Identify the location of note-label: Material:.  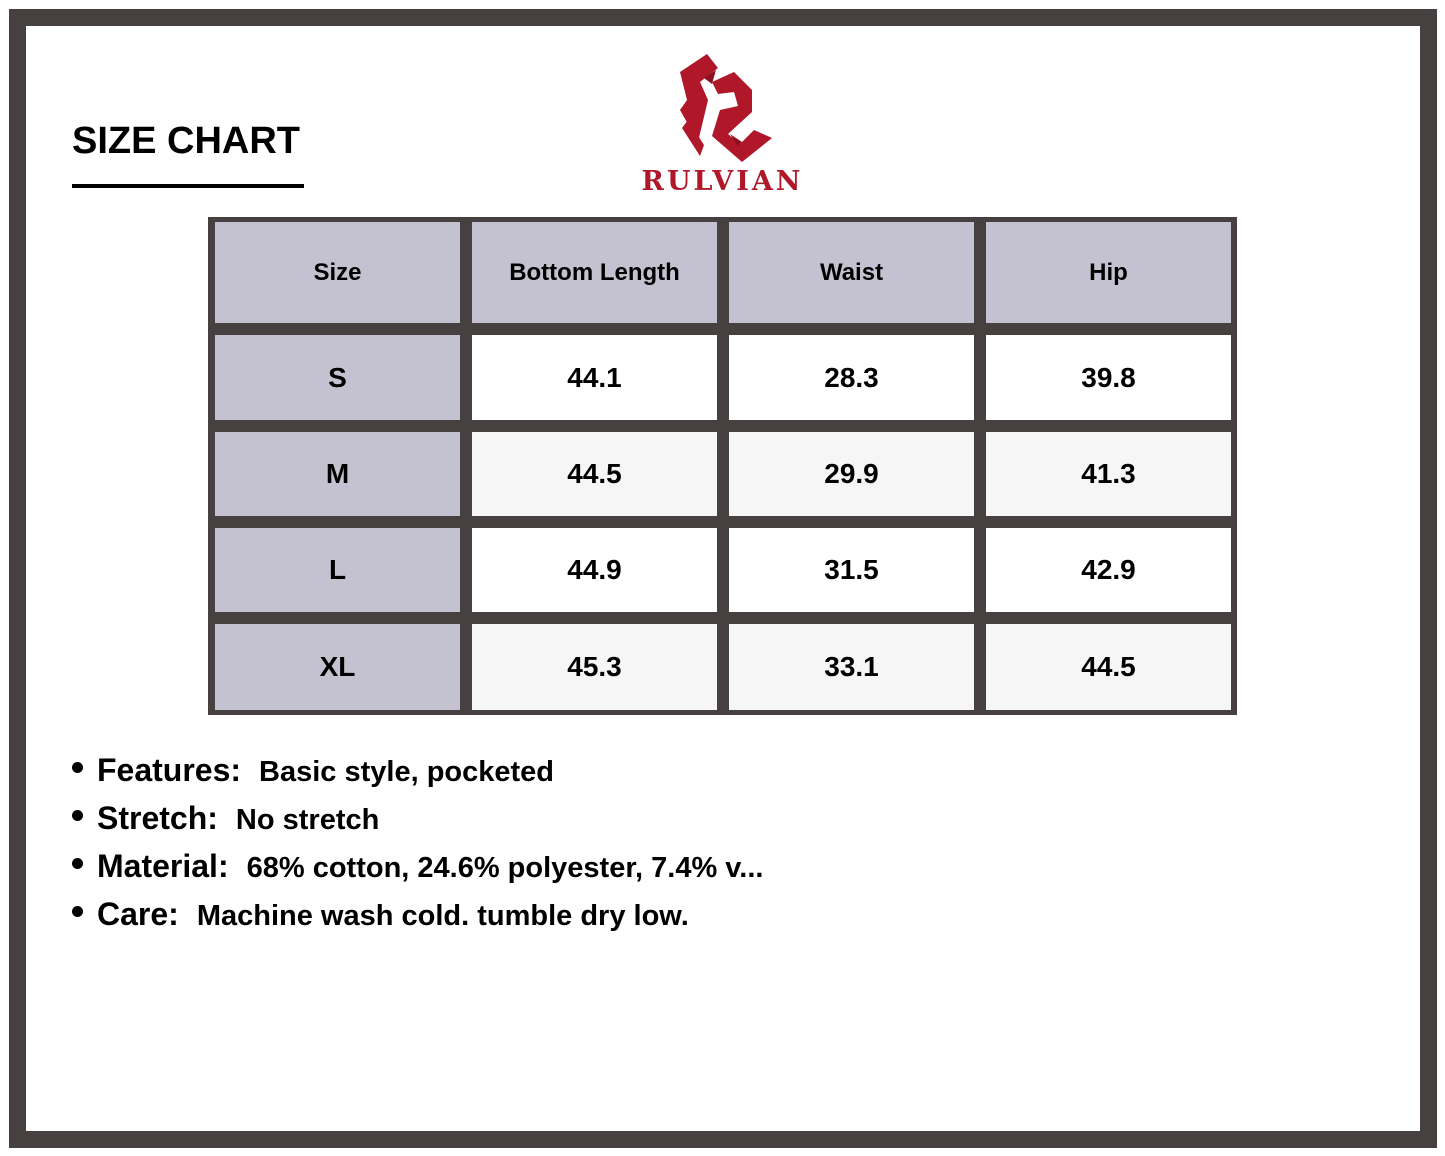
(163, 866).